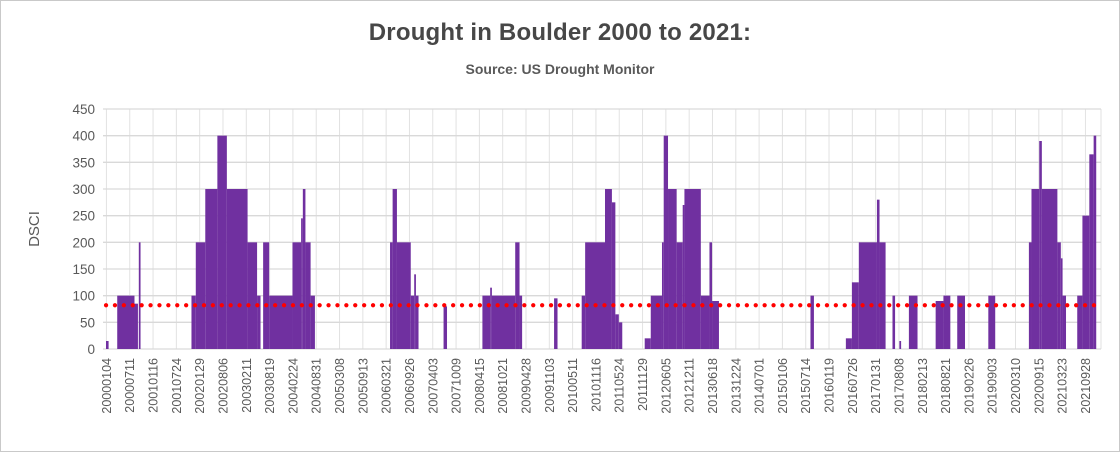 Image resolution: width=1120 pixels, height=452 pixels. Describe the element at coordinates (713, 386) in the screenshot. I see `x-tick-label: 20130618` at that location.